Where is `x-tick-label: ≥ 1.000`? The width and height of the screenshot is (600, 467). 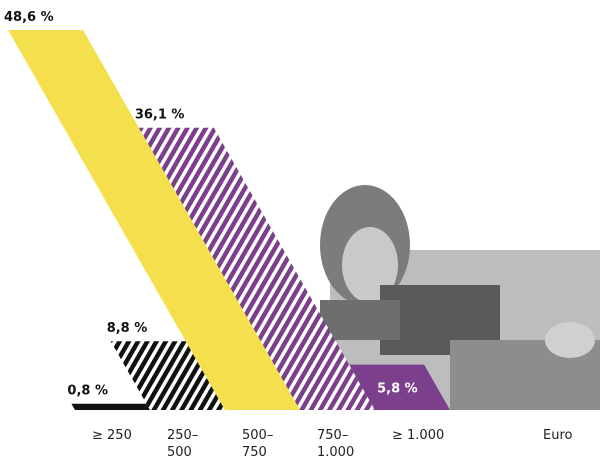
x-tick-label: ≥ 1.000 is located at coordinates (418, 435).